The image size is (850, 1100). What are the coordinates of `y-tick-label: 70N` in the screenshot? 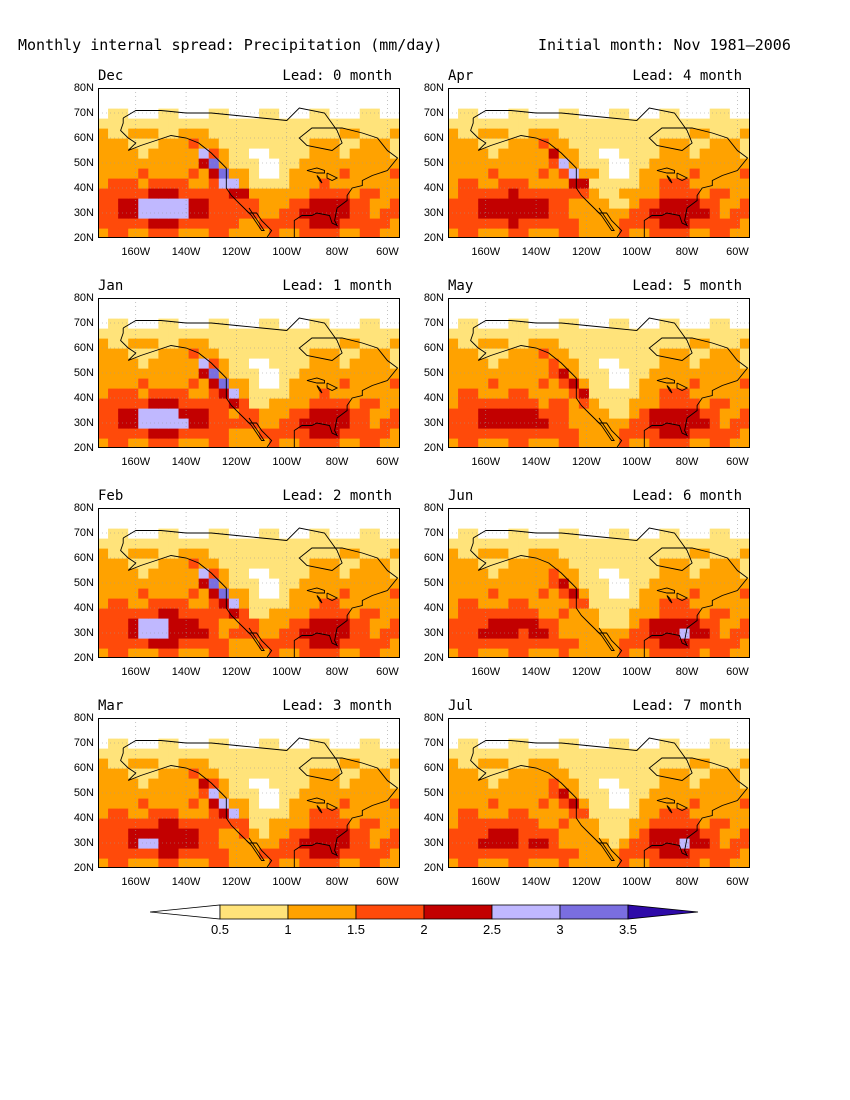 It's located at (83, 743).